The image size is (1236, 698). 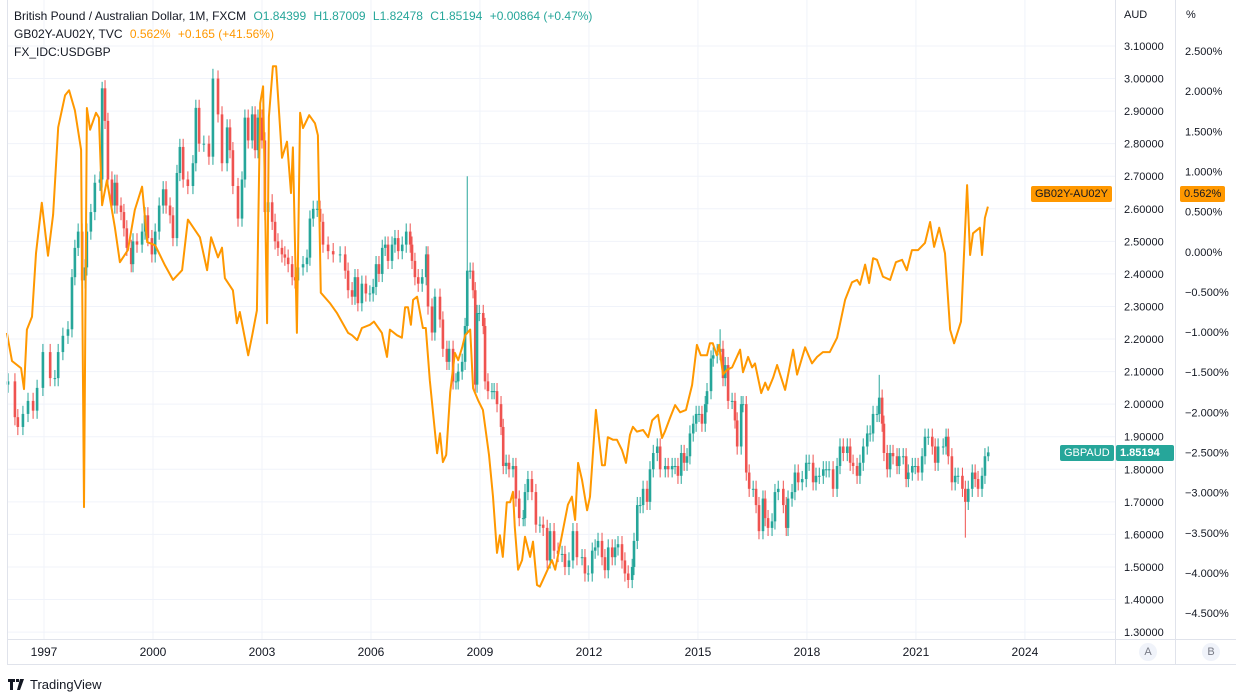 I want to click on b-scale-button: B, so click(x=1211, y=652).